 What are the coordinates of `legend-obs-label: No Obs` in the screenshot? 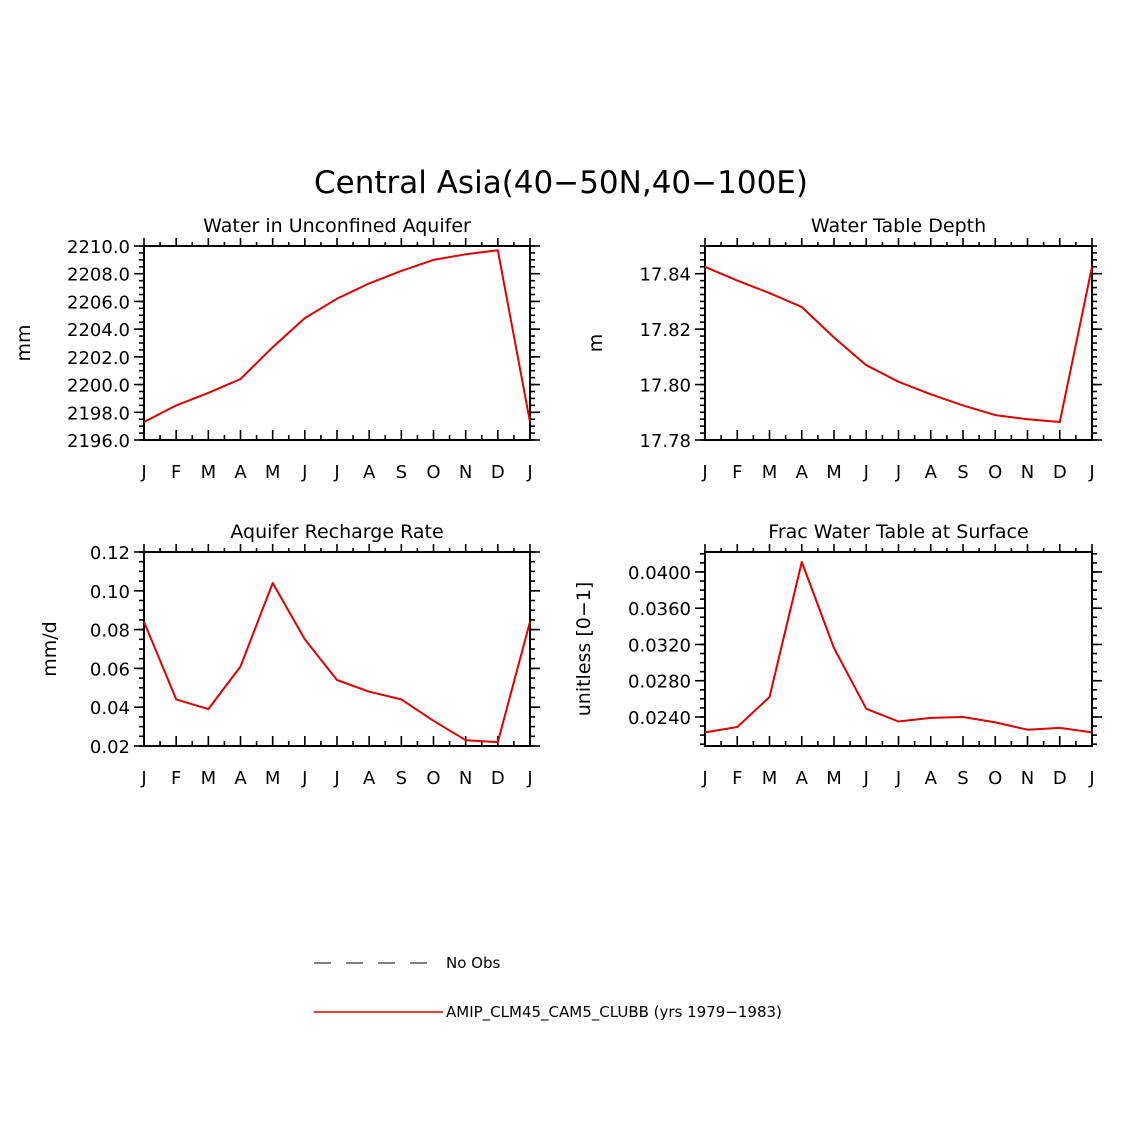 It's located at (473, 963).